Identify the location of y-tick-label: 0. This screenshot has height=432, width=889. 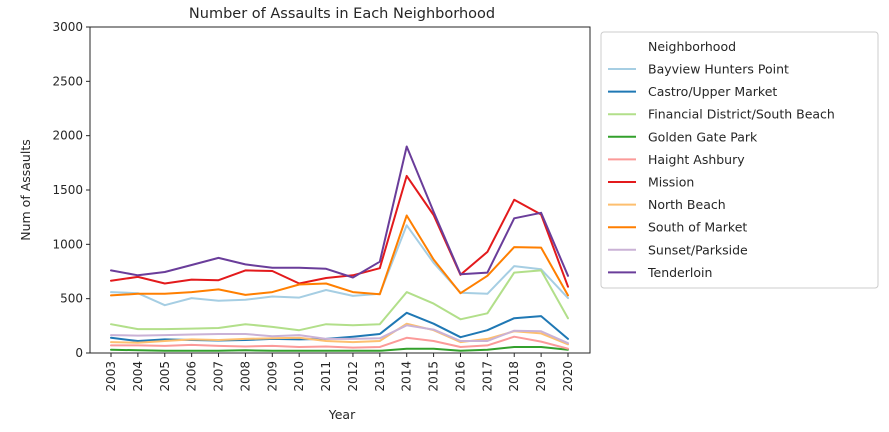
(79, 353).